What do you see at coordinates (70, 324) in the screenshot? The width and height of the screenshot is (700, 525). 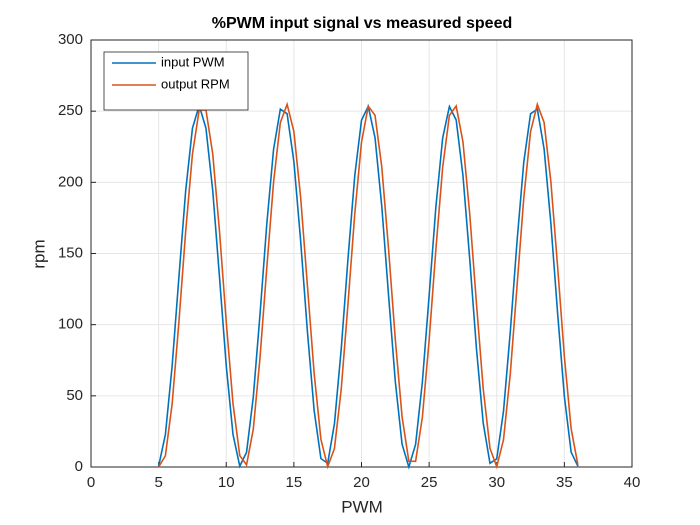 I see `y-tick-label: 100` at bounding box center [70, 324].